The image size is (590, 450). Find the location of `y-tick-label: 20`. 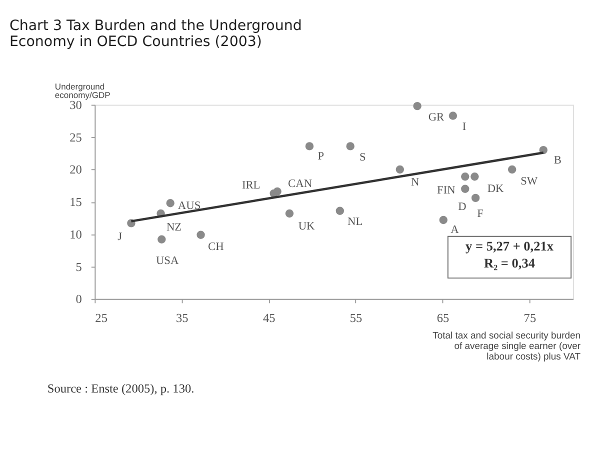

y-tick-label: 20 is located at coordinates (76, 169).